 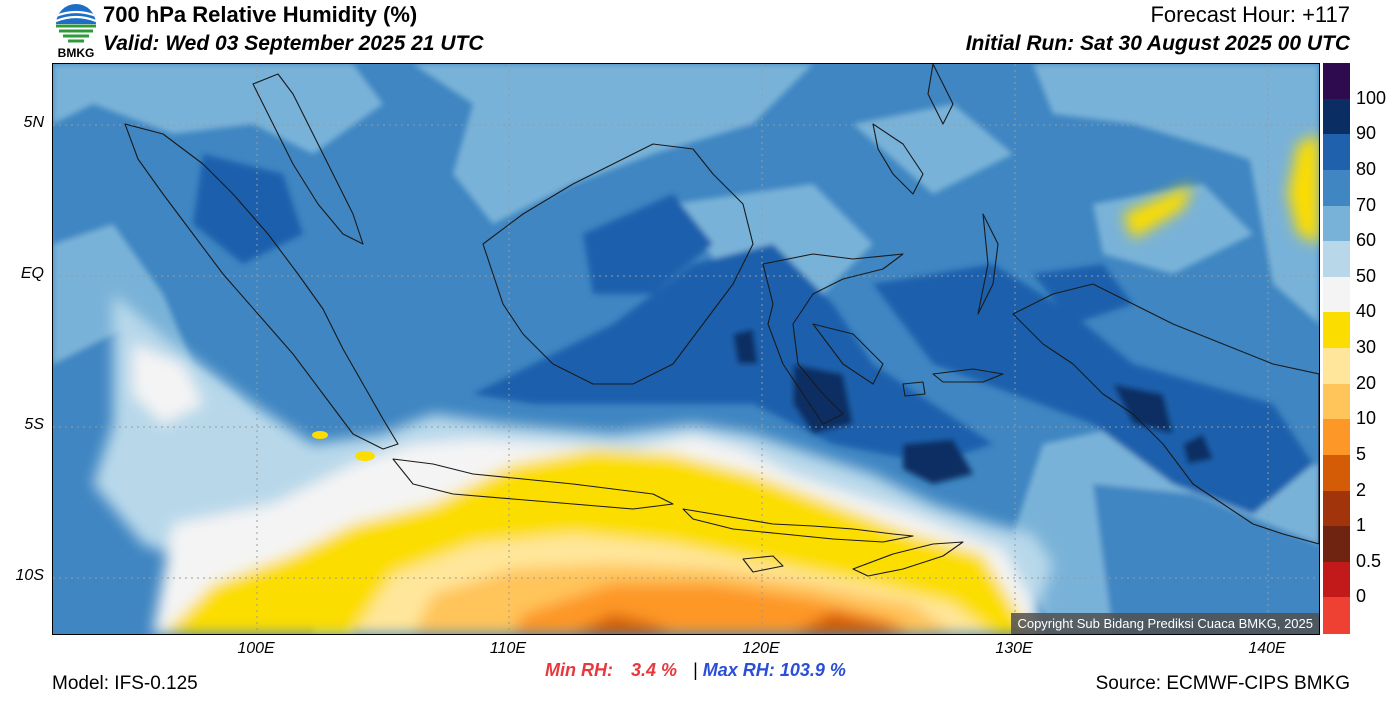 I want to click on colorbar-label: 1, so click(x=1361, y=525).